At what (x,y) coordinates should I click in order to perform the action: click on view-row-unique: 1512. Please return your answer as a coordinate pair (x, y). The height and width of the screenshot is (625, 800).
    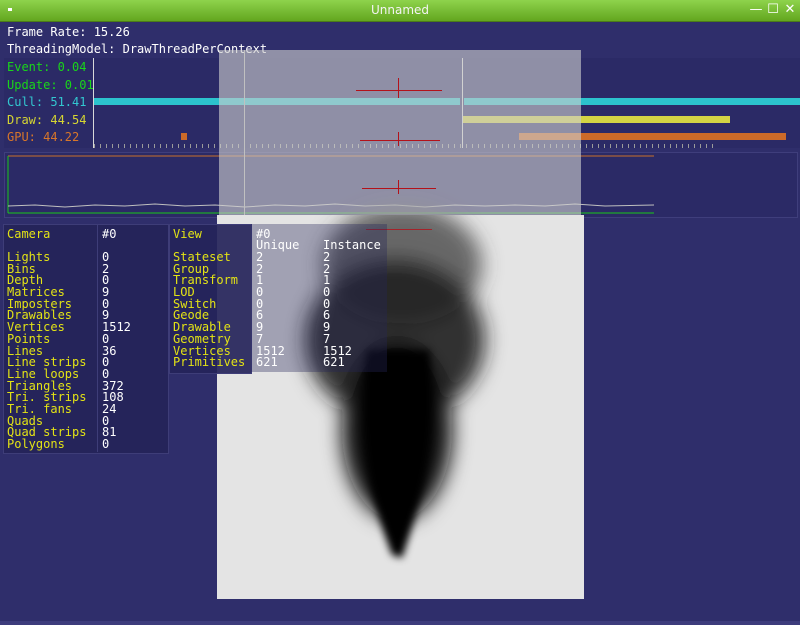
    Looking at the image, I should click on (270, 350).